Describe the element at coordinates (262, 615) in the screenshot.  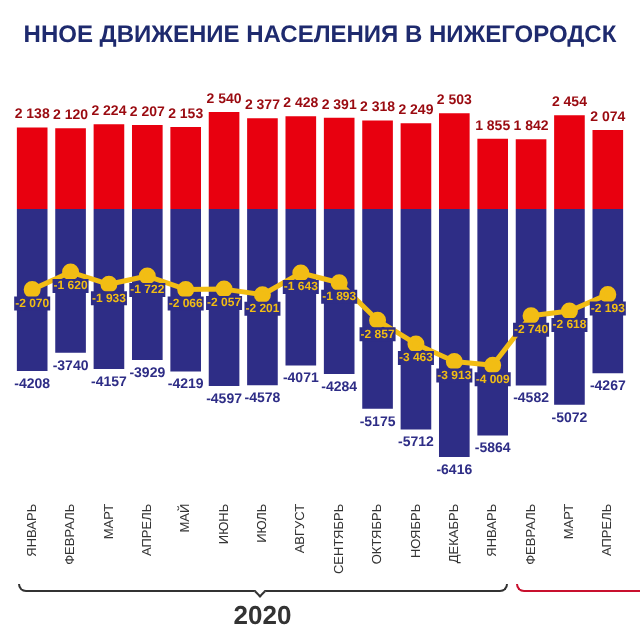
I see `text: 2020` at that location.